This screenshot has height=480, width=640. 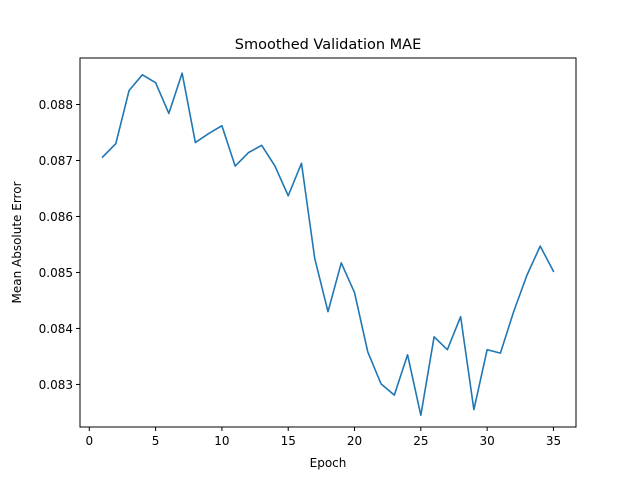 I want to click on x-tick-label: 35, so click(x=553, y=441).